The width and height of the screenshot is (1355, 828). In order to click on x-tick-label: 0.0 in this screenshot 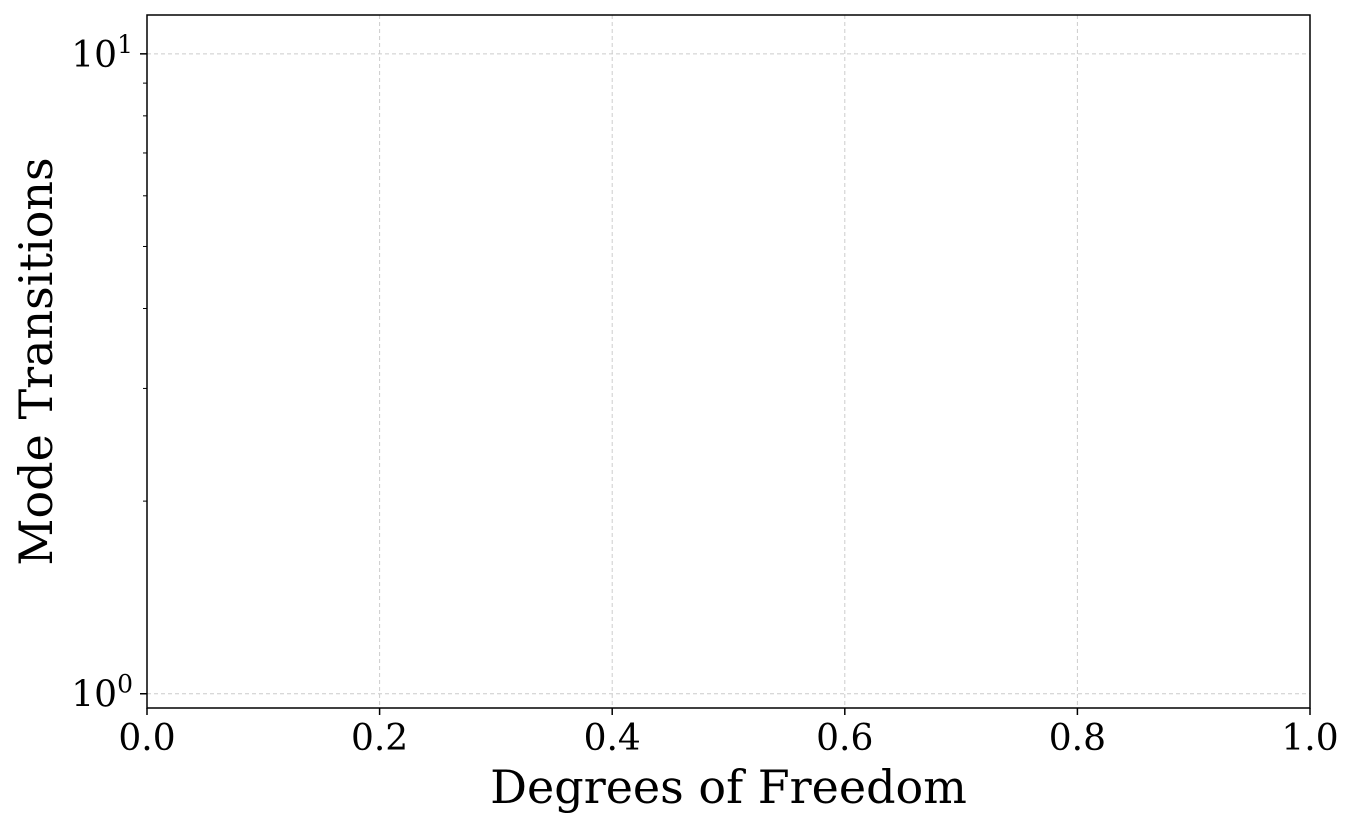, I will do `click(146, 738)`.